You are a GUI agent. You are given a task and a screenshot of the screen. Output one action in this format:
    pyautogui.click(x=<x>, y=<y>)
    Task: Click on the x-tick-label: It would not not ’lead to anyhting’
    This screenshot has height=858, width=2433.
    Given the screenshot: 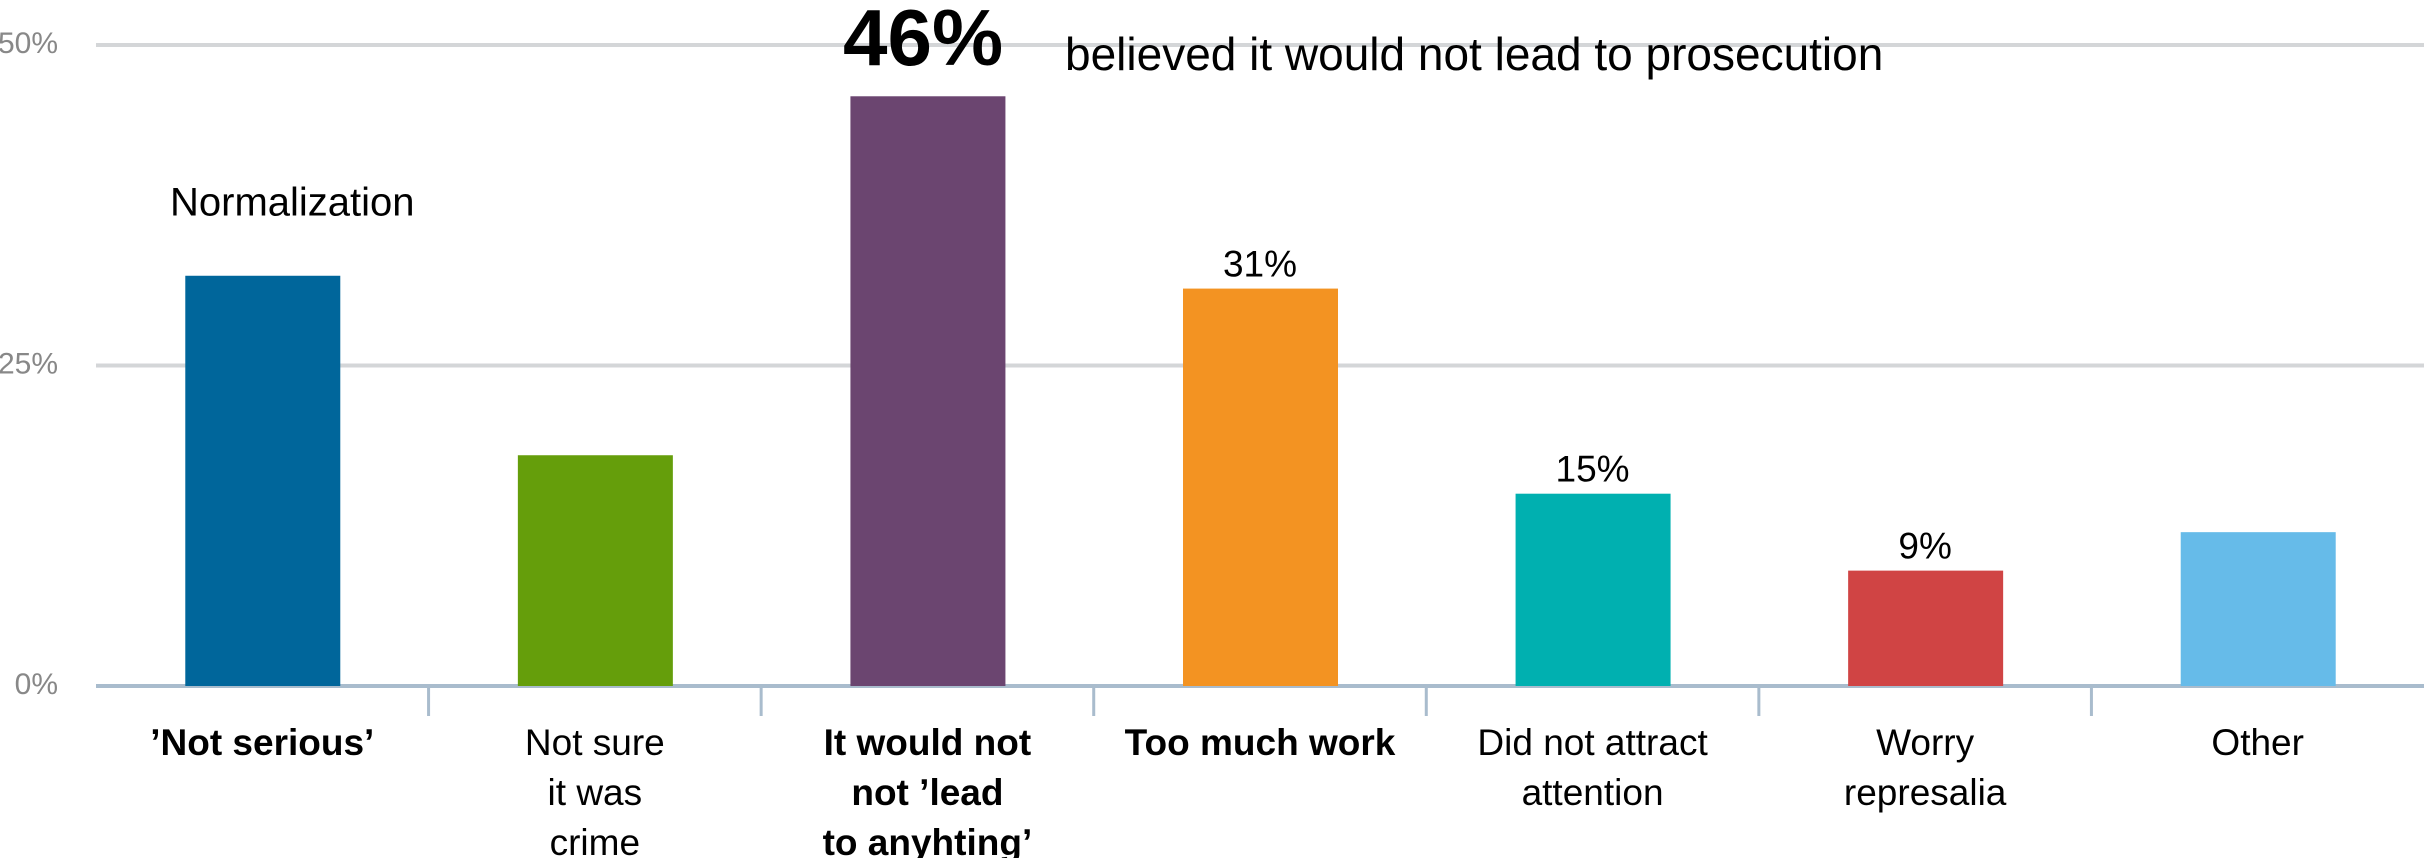 What is the action you would take?
    pyautogui.click(x=927, y=790)
    